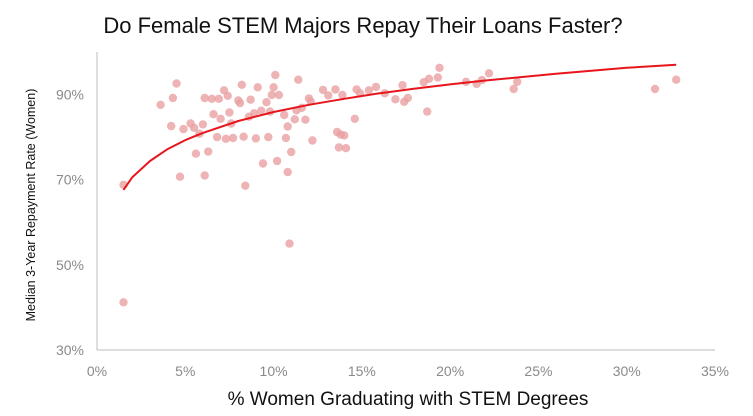  Describe the element at coordinates (715, 371) in the screenshot. I see `x-tick-label: 35%` at that location.